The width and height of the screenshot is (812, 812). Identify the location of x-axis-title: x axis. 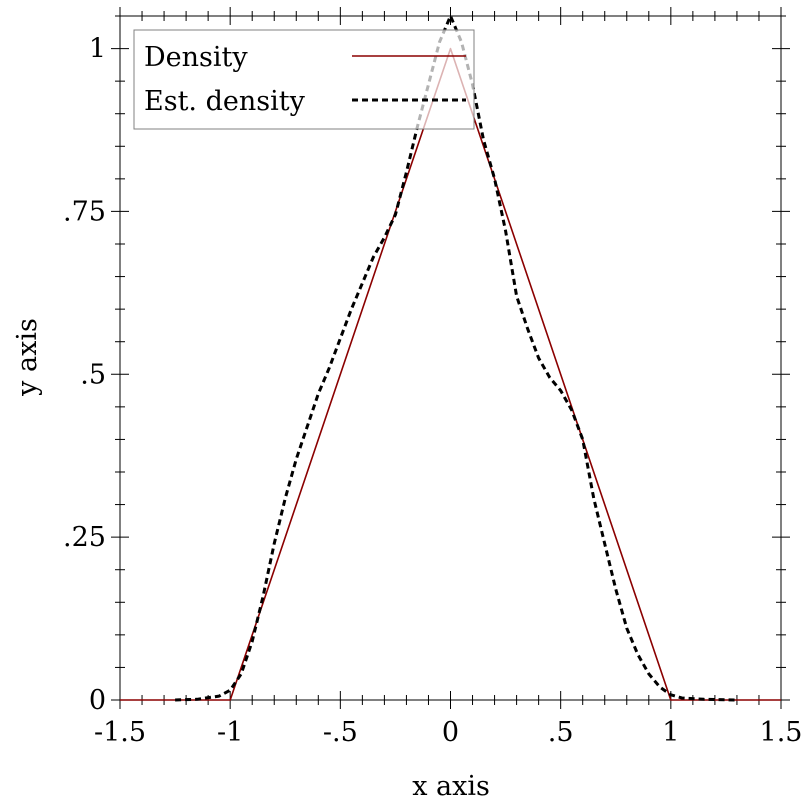
(451, 786).